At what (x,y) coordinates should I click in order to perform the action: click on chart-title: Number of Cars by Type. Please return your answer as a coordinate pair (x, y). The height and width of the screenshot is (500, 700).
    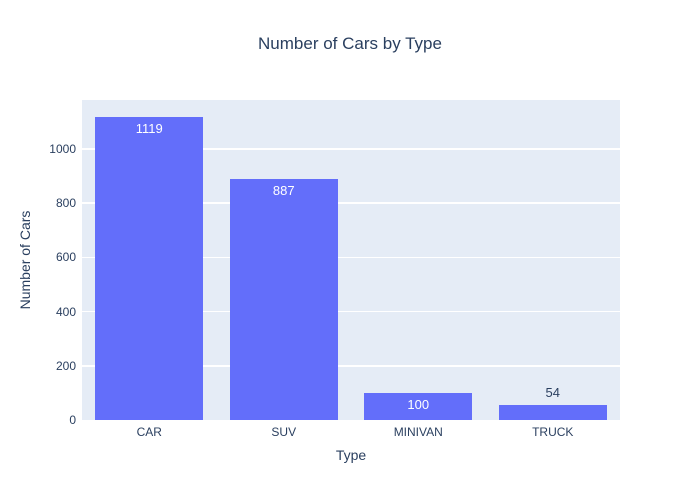
    Looking at the image, I should click on (350, 43).